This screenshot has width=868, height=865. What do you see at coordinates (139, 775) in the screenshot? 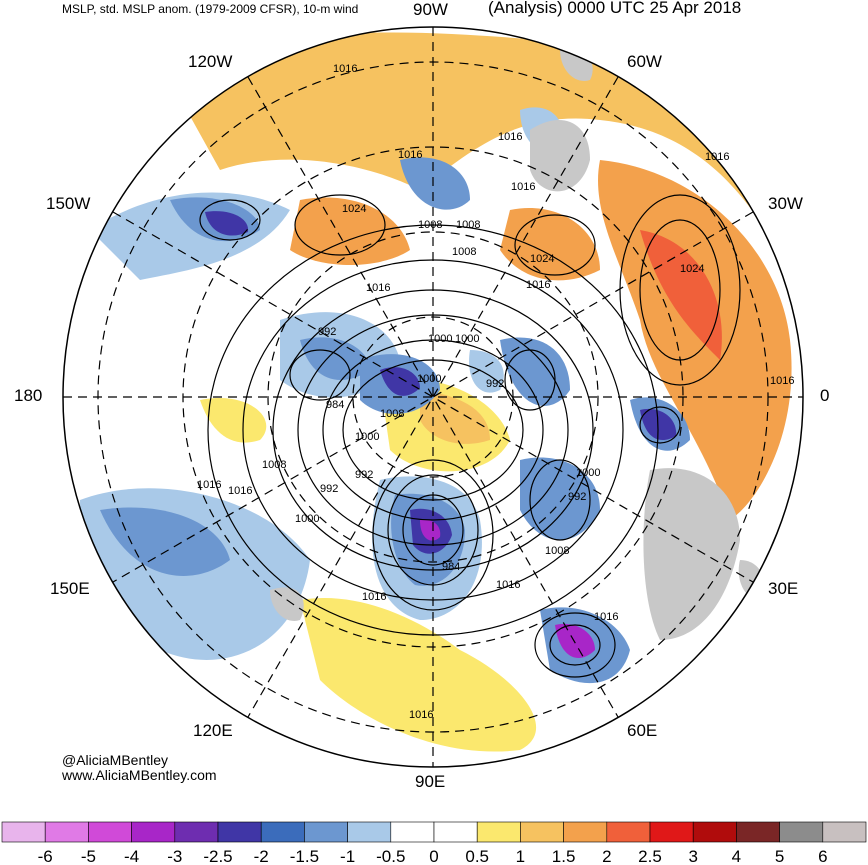
I see `credit-website: www.AliciaMBentley.com` at bounding box center [139, 775].